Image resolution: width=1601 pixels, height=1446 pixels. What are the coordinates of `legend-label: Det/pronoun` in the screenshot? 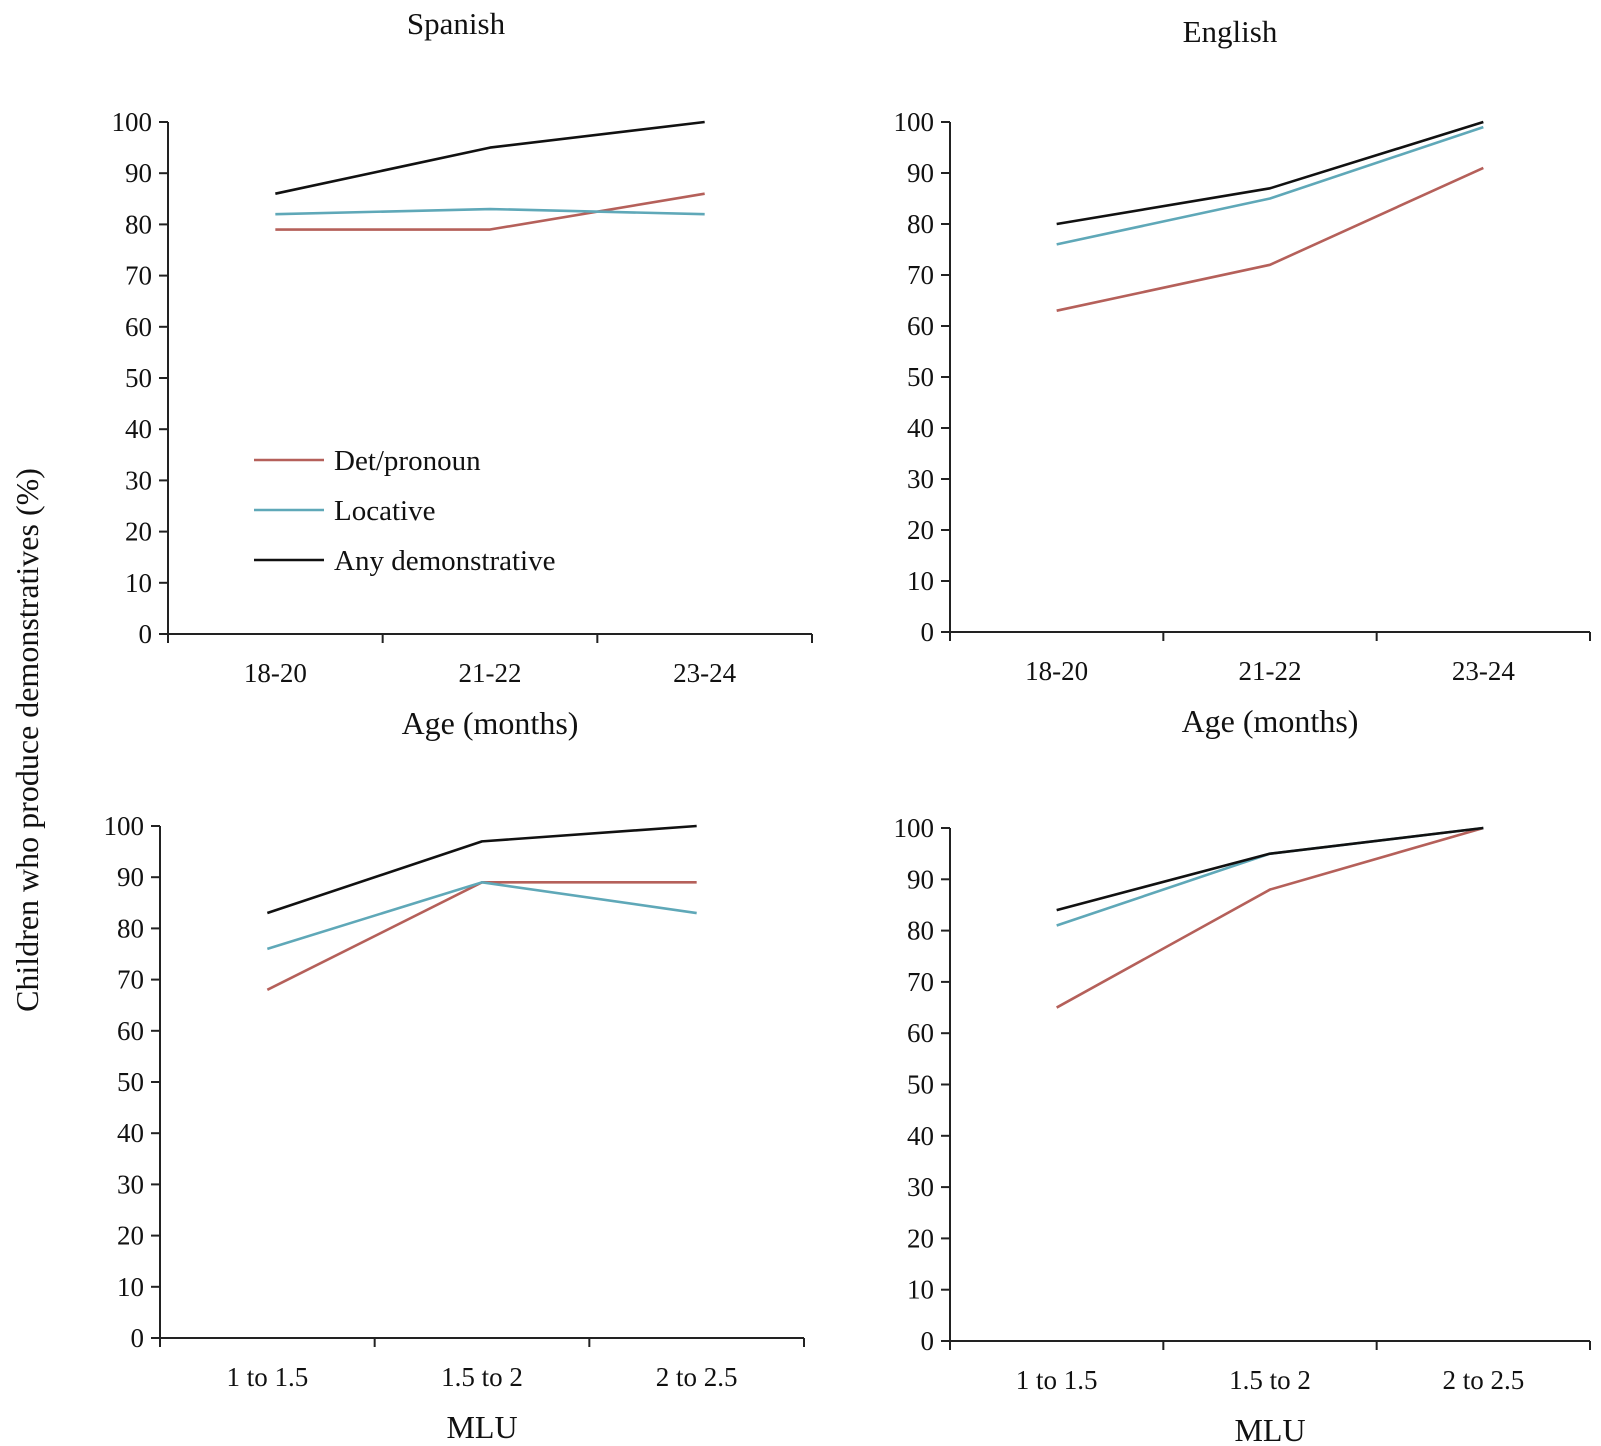 It's located at (407, 461).